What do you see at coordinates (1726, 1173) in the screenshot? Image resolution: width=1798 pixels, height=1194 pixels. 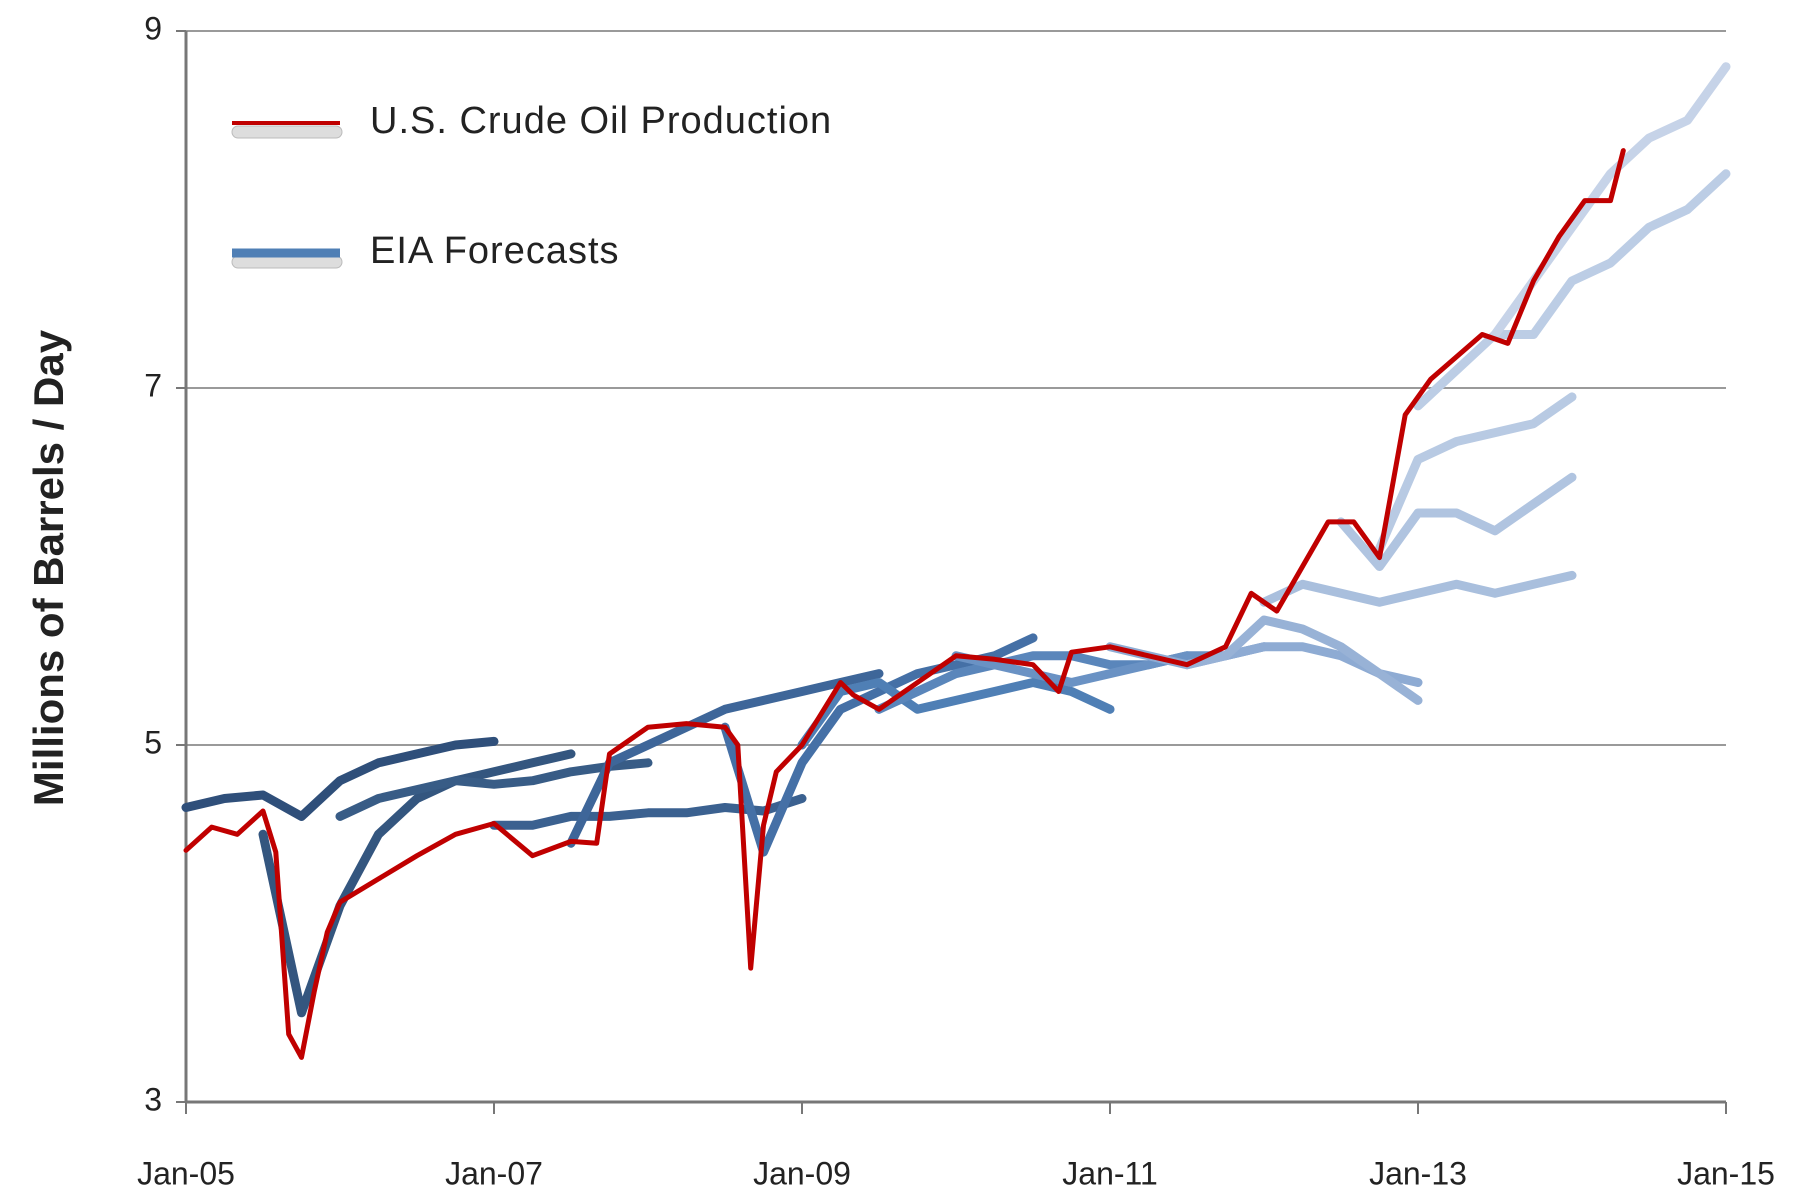 I see `x-tick-label: Jan-15` at bounding box center [1726, 1173].